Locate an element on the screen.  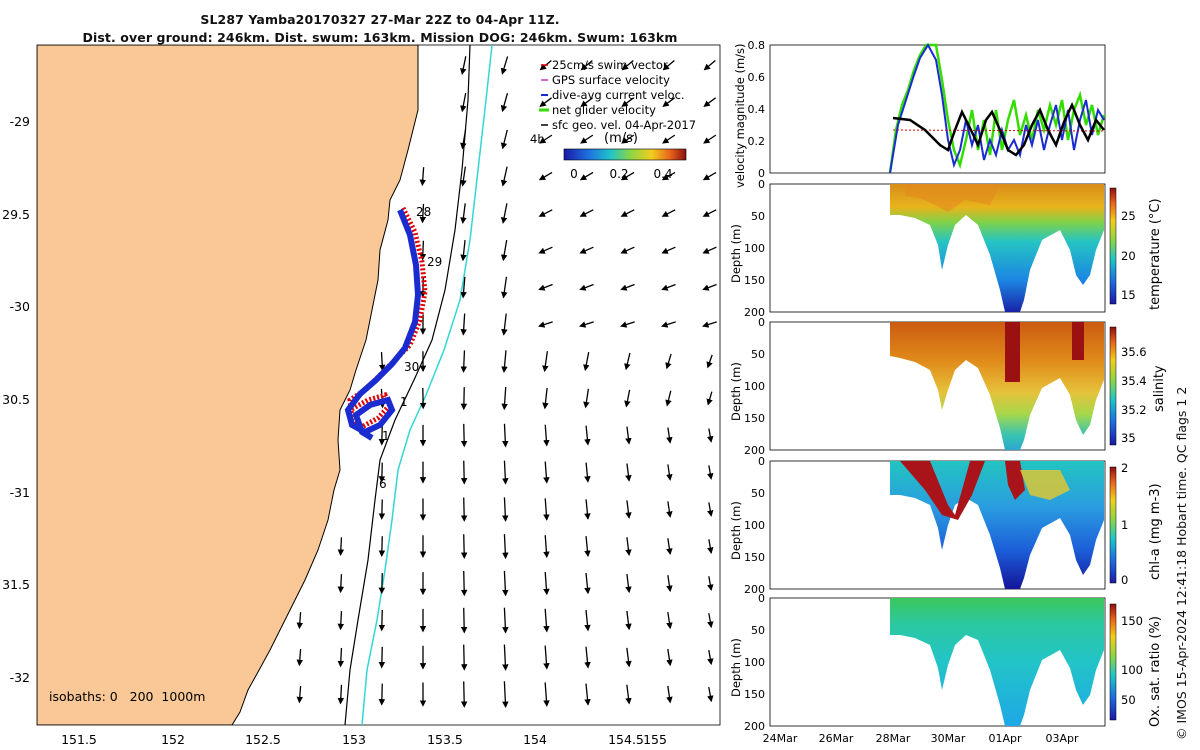
colorbar-tick: 0 is located at coordinates (574, 174).